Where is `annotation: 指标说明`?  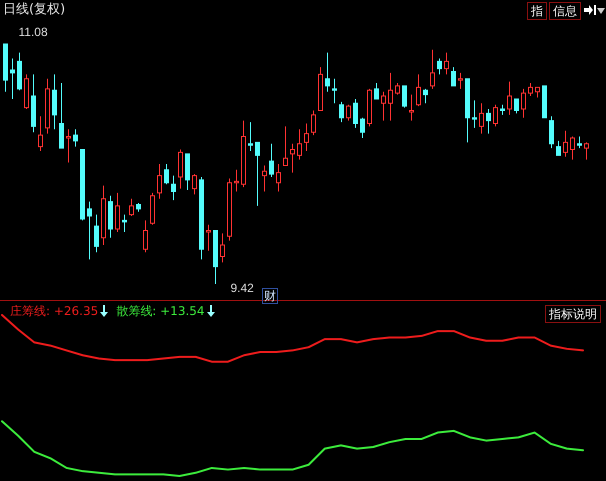 annotation: 指标说明 is located at coordinates (573, 314).